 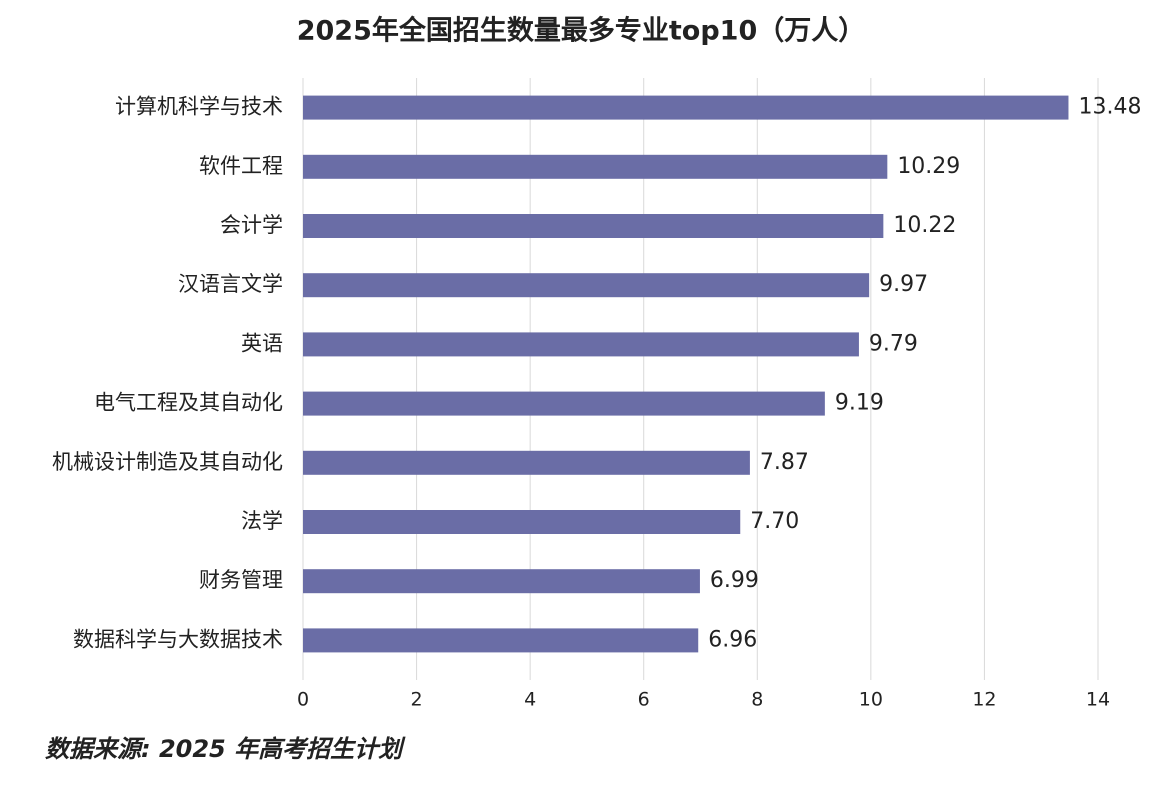 I want to click on x-tick-label: 6, so click(x=644, y=700).